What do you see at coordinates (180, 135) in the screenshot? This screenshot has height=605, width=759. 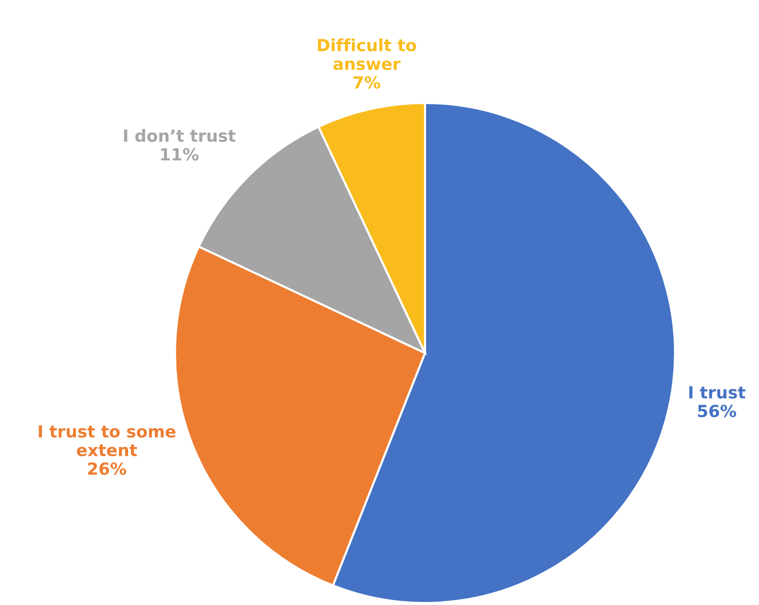 I see `slice-label: I don’t trust` at bounding box center [180, 135].